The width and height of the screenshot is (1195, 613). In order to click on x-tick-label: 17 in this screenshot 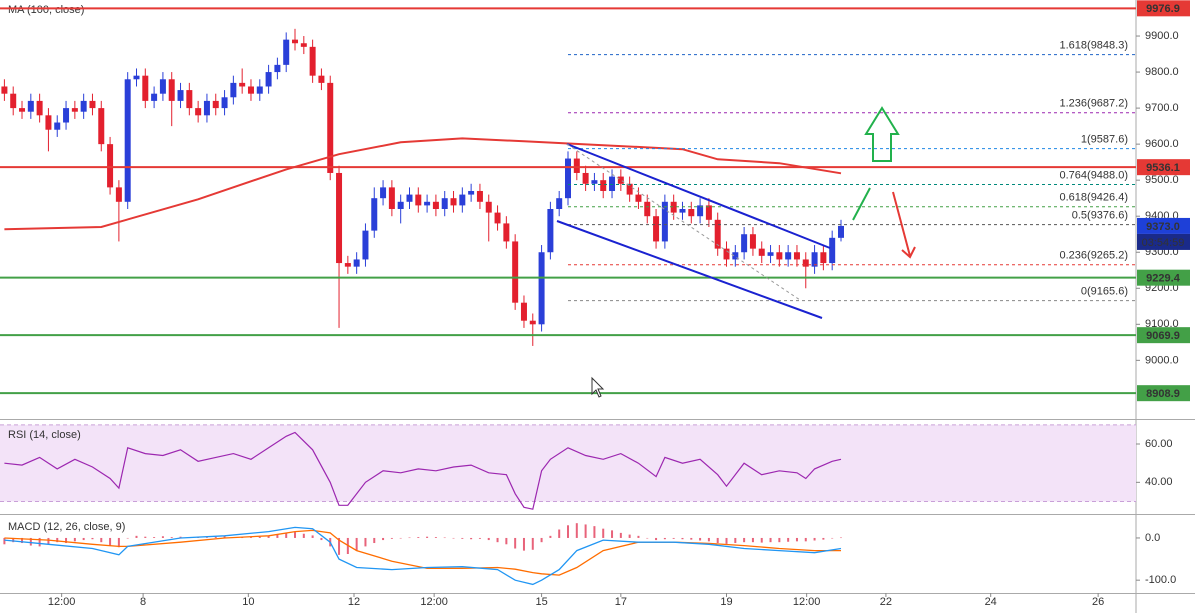, I will do `click(621, 602)`.